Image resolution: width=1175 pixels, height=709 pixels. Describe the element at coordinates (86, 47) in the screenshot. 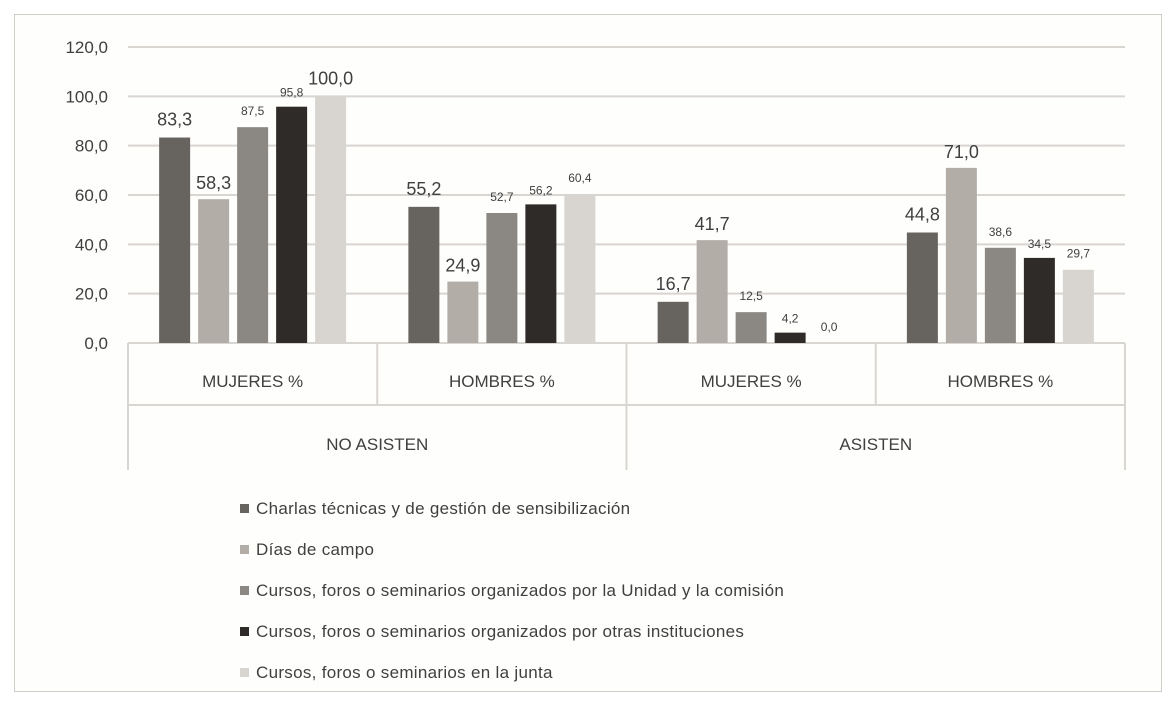

I see `y-tick-label: 120,0` at that location.